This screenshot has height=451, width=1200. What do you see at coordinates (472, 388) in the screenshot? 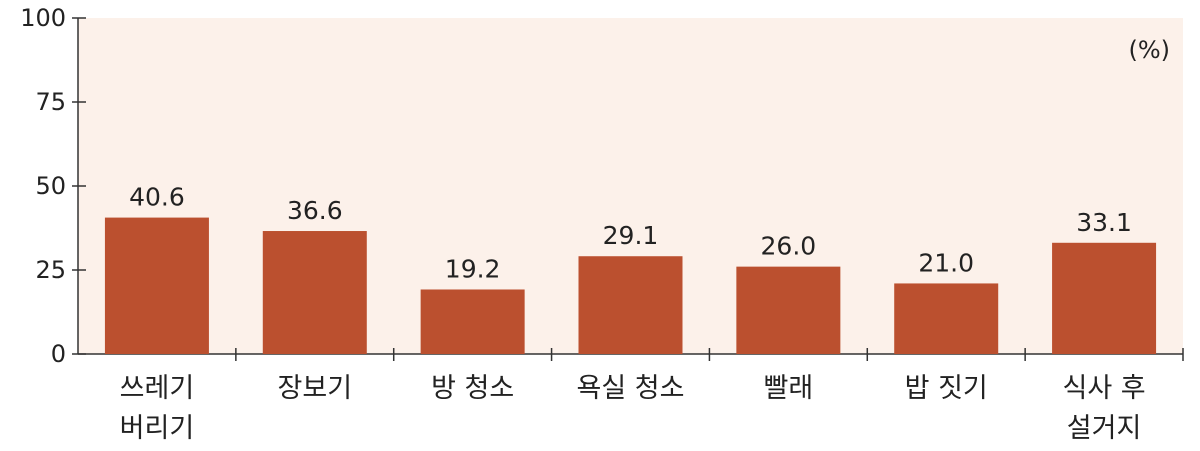
I see `category-label: 방 청소` at bounding box center [472, 388].